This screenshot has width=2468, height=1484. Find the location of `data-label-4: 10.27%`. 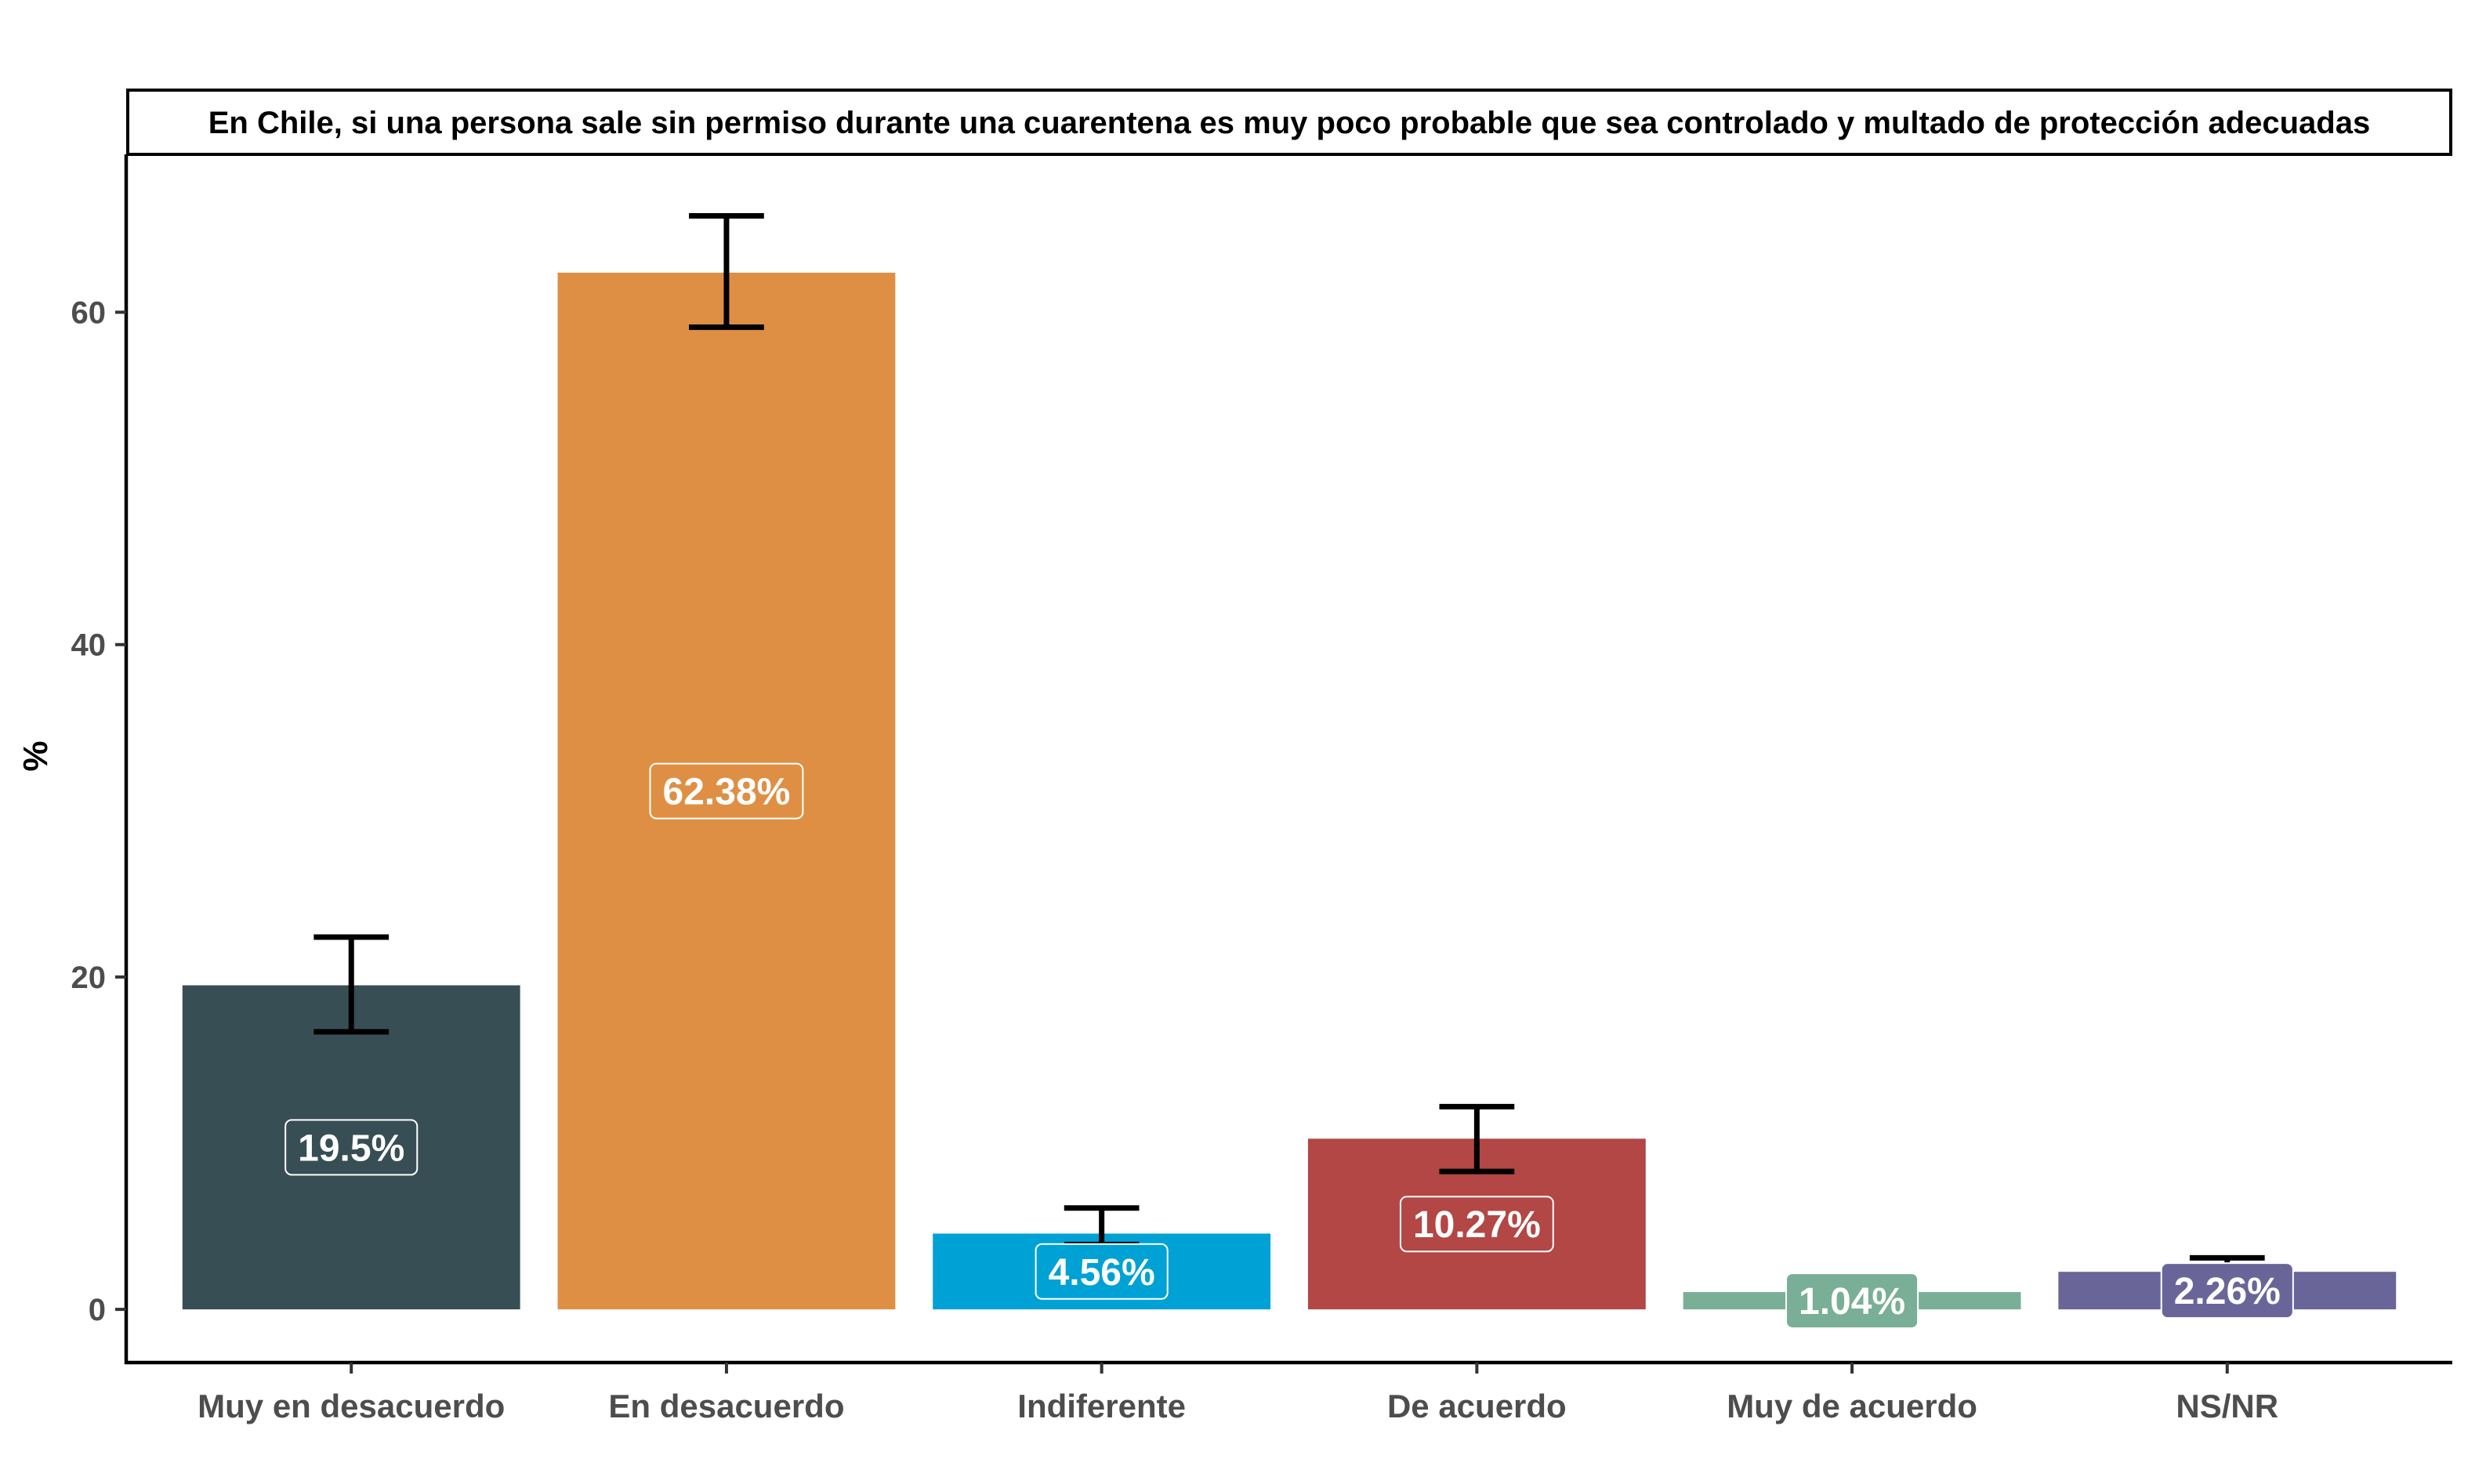

data-label-4: 10.27% is located at coordinates (1477, 1225).